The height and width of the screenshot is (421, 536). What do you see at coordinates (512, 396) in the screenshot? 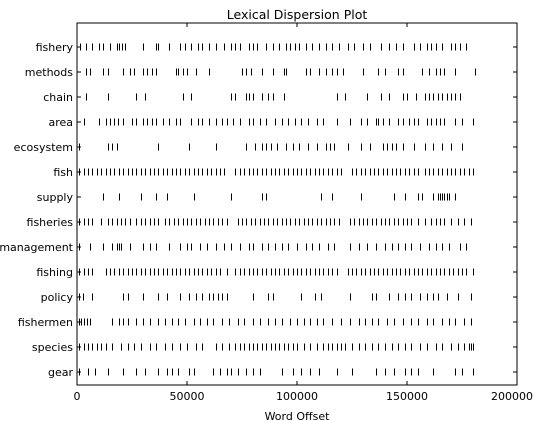
I see `x-tick-label-4: 200000` at bounding box center [512, 396].